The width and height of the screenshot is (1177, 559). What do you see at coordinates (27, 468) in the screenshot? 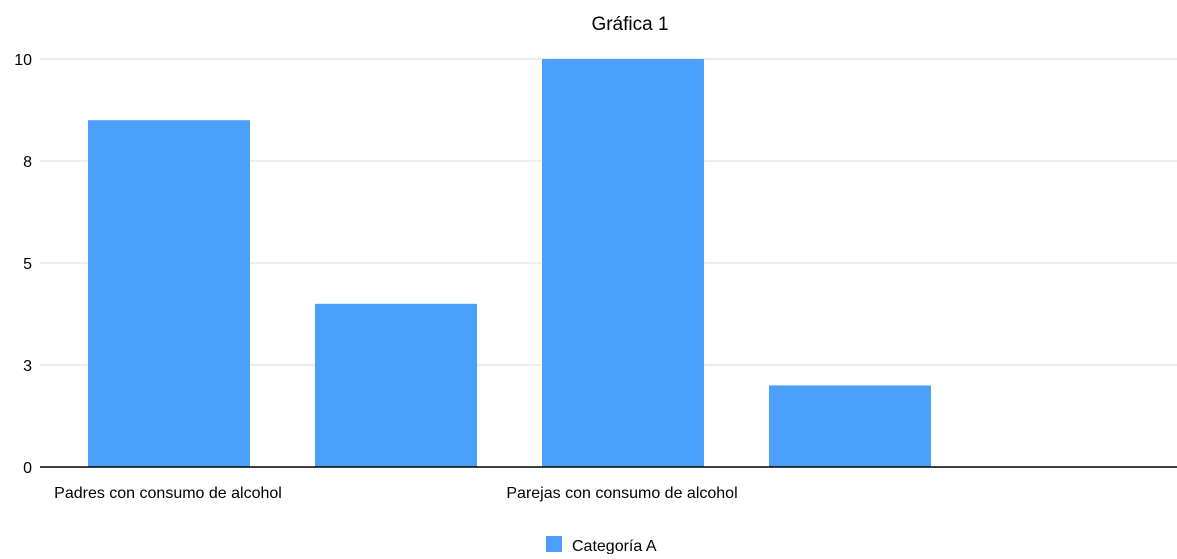
I see `y-tick-label: 0` at bounding box center [27, 468].